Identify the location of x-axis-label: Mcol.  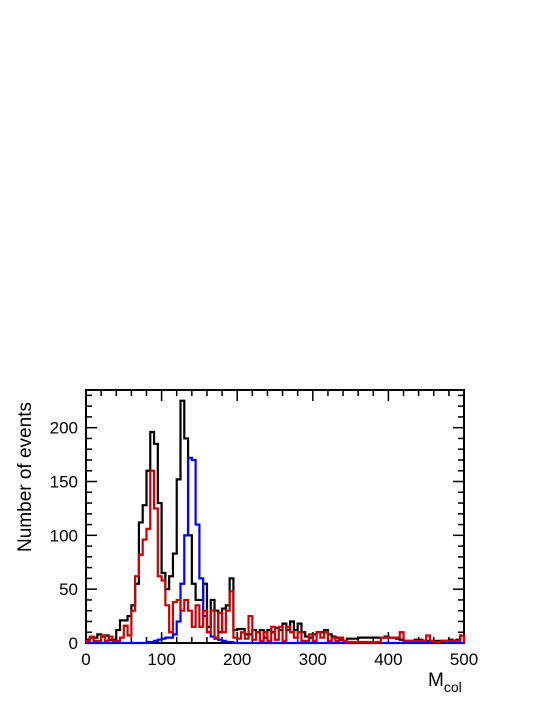
(445, 682).